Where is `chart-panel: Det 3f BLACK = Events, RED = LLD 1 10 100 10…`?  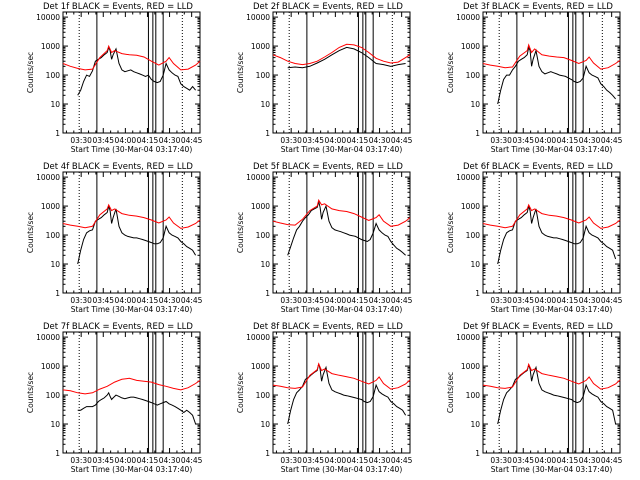 chart-panel: Det 3f BLACK = Events, RED = LLD 1 10 100 10… is located at coordinates (534, 78).